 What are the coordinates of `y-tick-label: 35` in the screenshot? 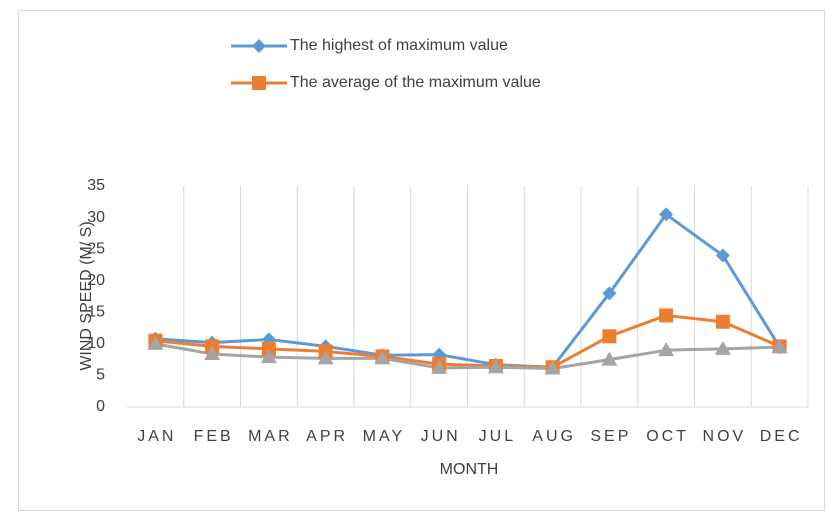 It's located at (96, 185).